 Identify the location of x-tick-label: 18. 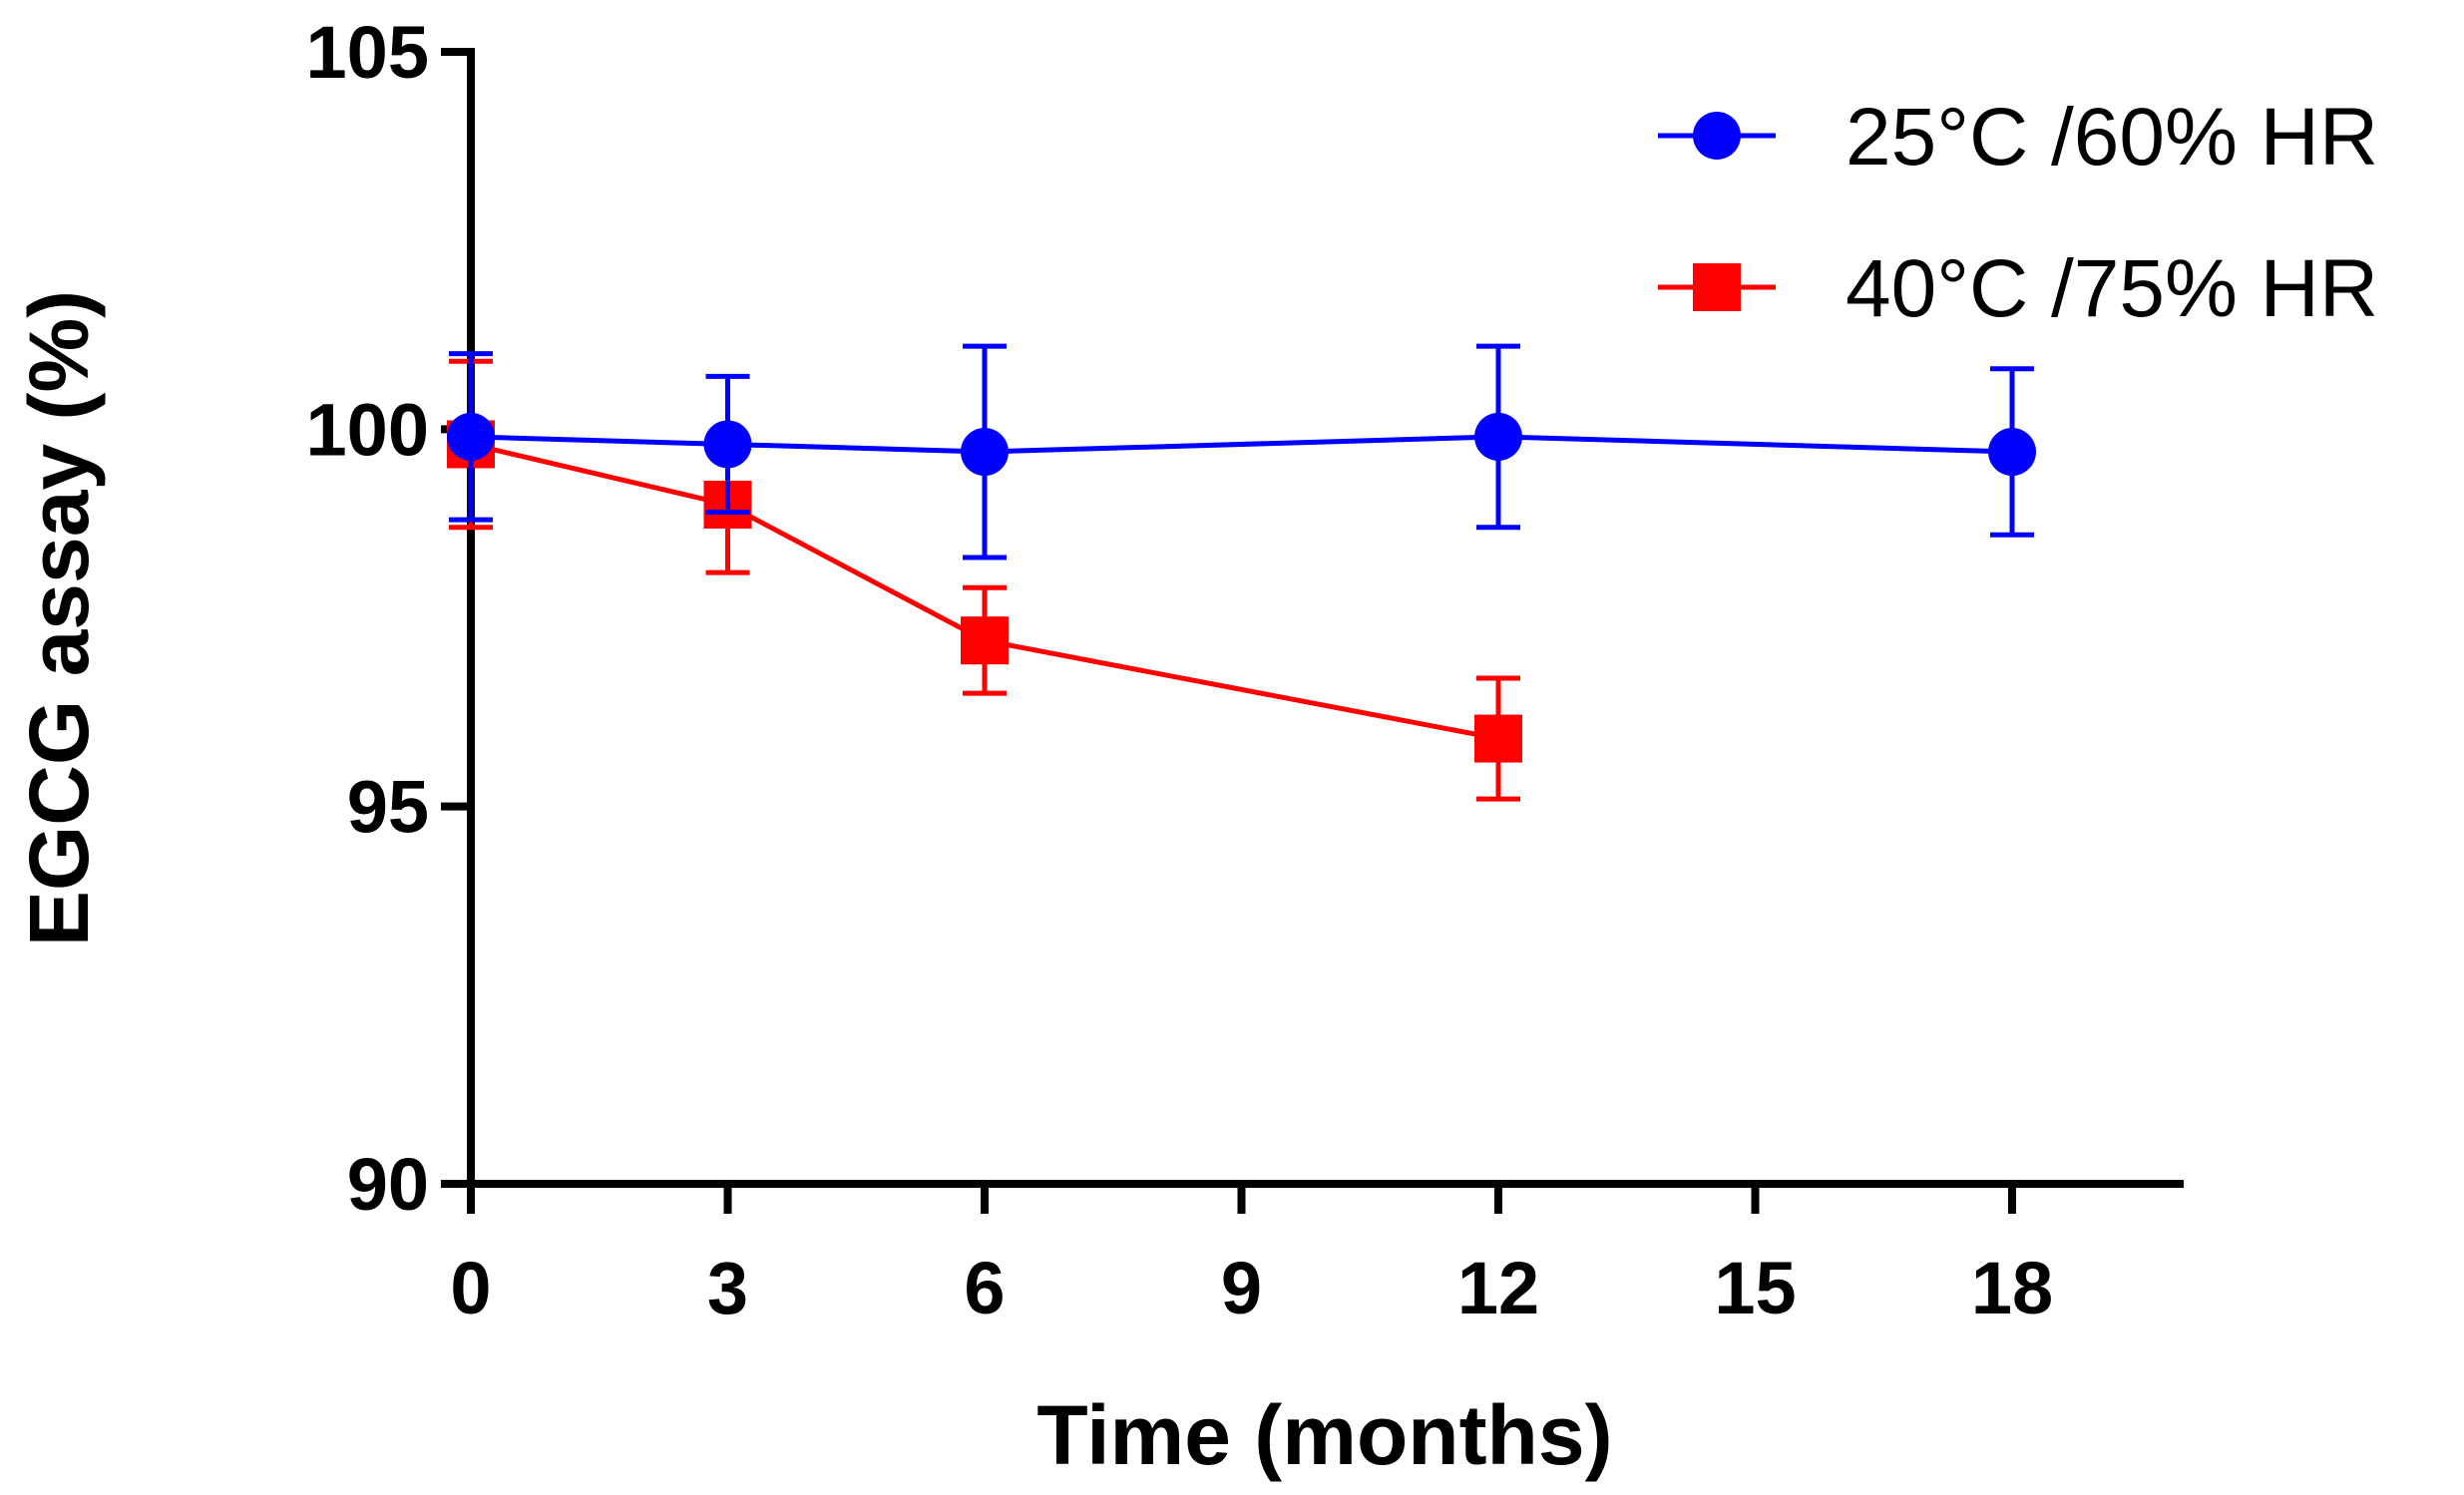
(2012, 1288).